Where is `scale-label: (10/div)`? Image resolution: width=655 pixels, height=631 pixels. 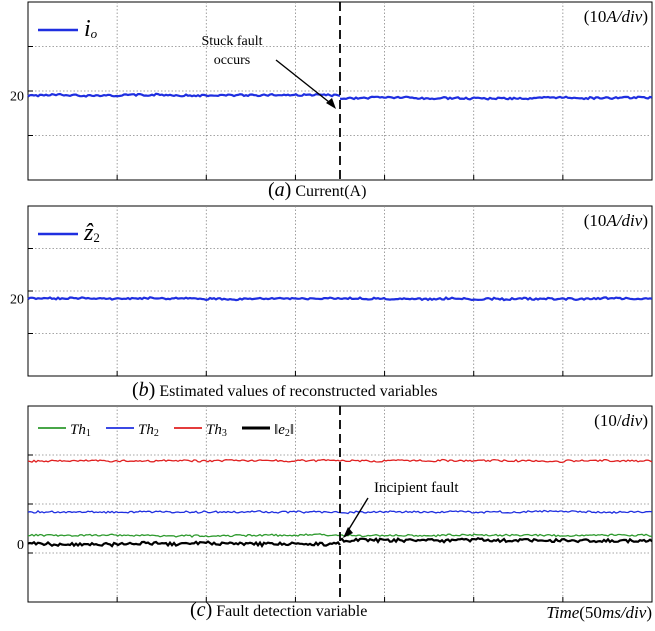
scale-label: (10/div) is located at coordinates (621, 420).